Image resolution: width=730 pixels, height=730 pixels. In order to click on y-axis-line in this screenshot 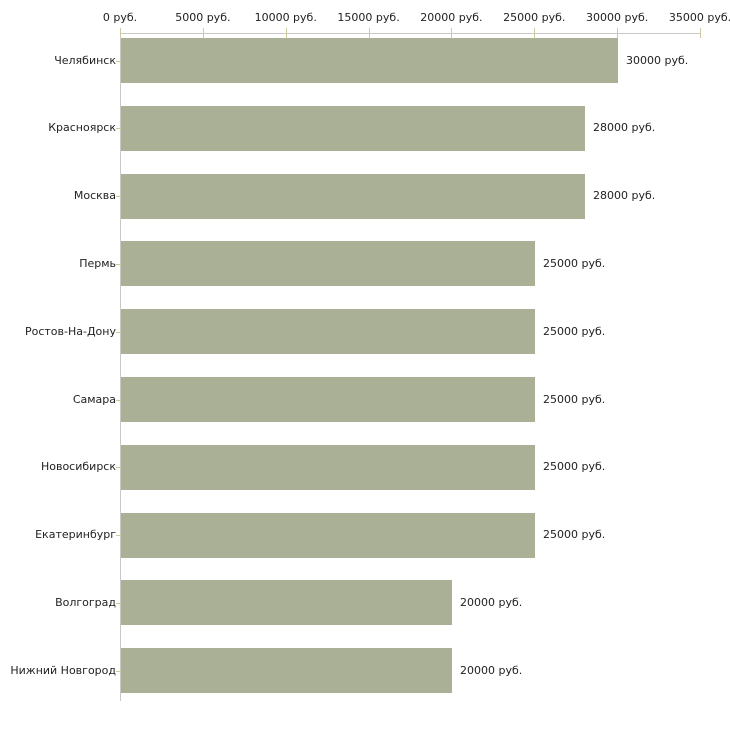, I will do `click(120, 367)`.